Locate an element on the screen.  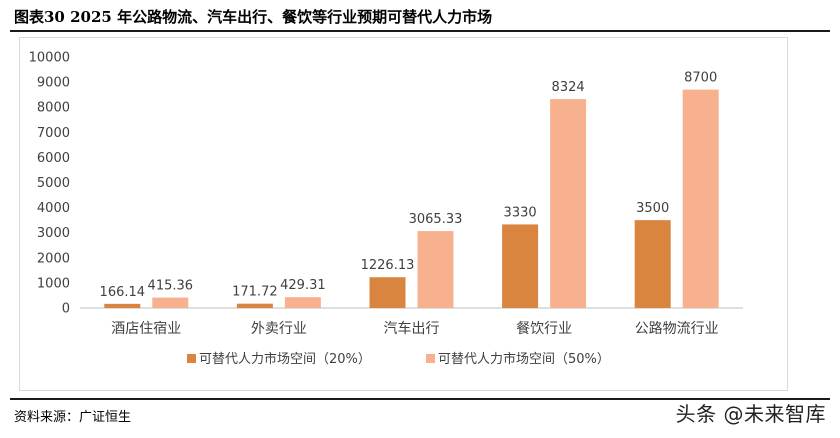
y-tick-label: 5000 is located at coordinates (53, 183).